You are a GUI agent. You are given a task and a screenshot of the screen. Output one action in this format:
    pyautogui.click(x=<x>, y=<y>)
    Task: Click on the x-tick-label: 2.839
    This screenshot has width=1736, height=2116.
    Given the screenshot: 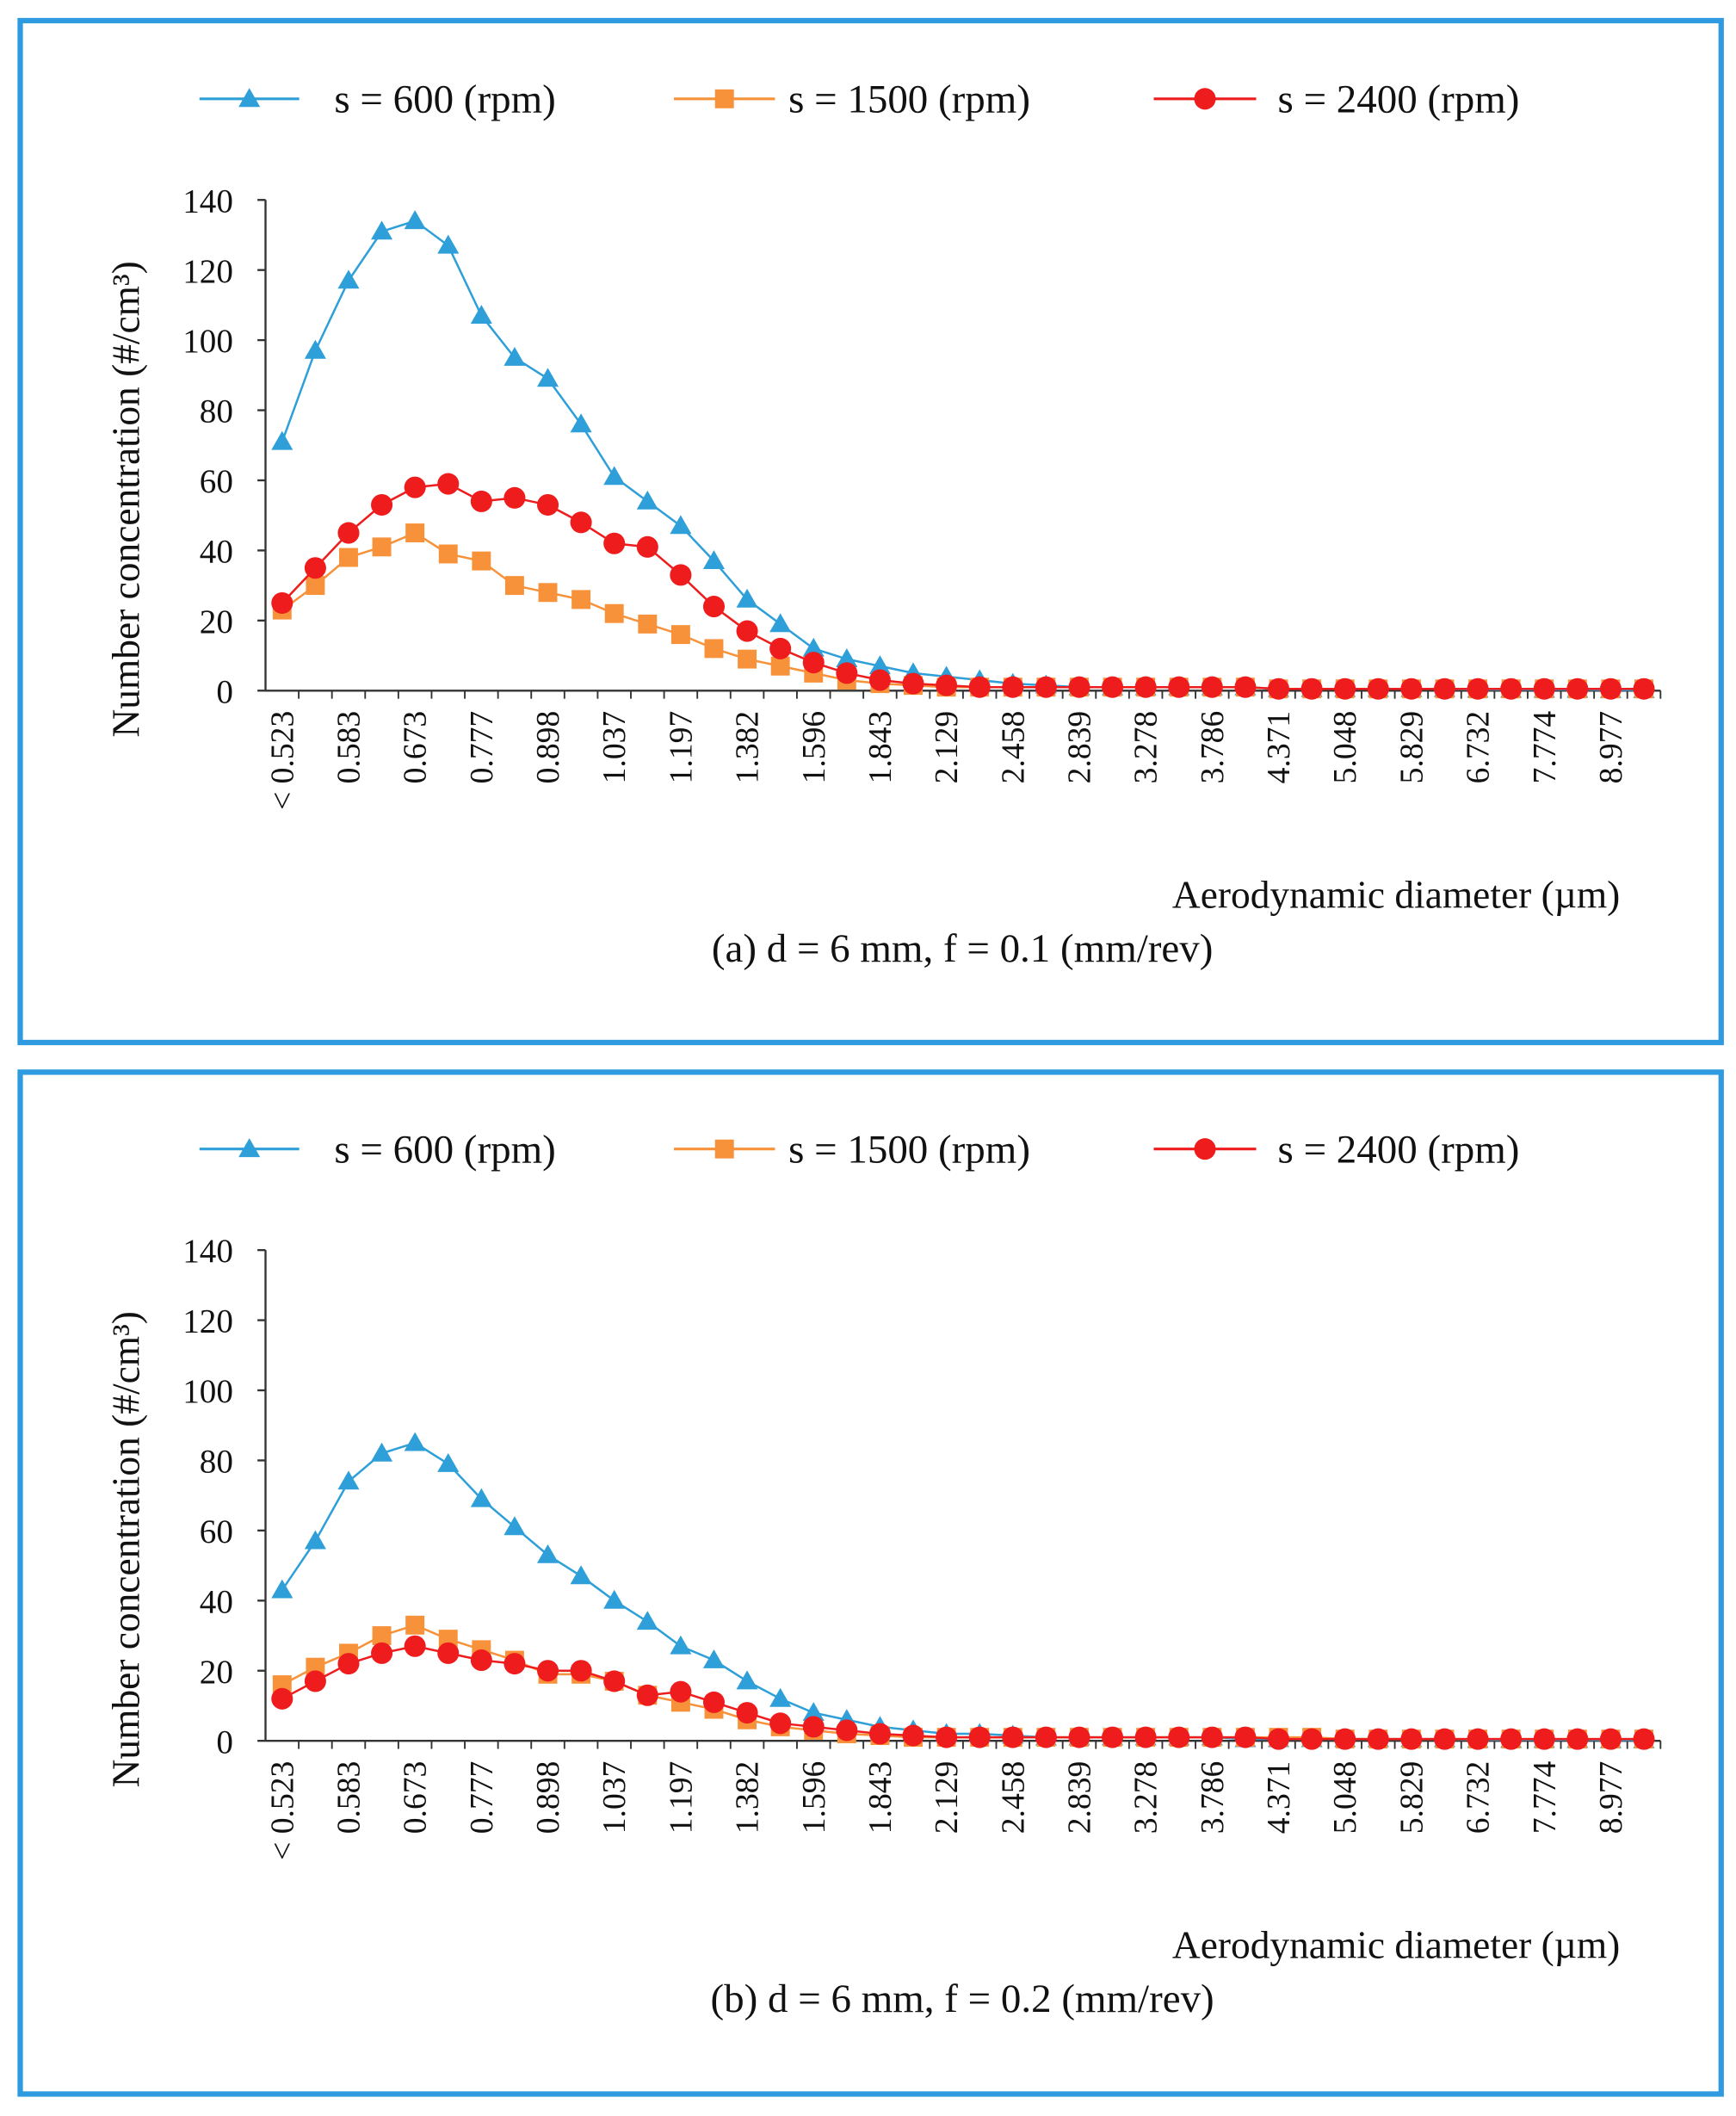 What is the action you would take?
    pyautogui.click(x=1079, y=747)
    